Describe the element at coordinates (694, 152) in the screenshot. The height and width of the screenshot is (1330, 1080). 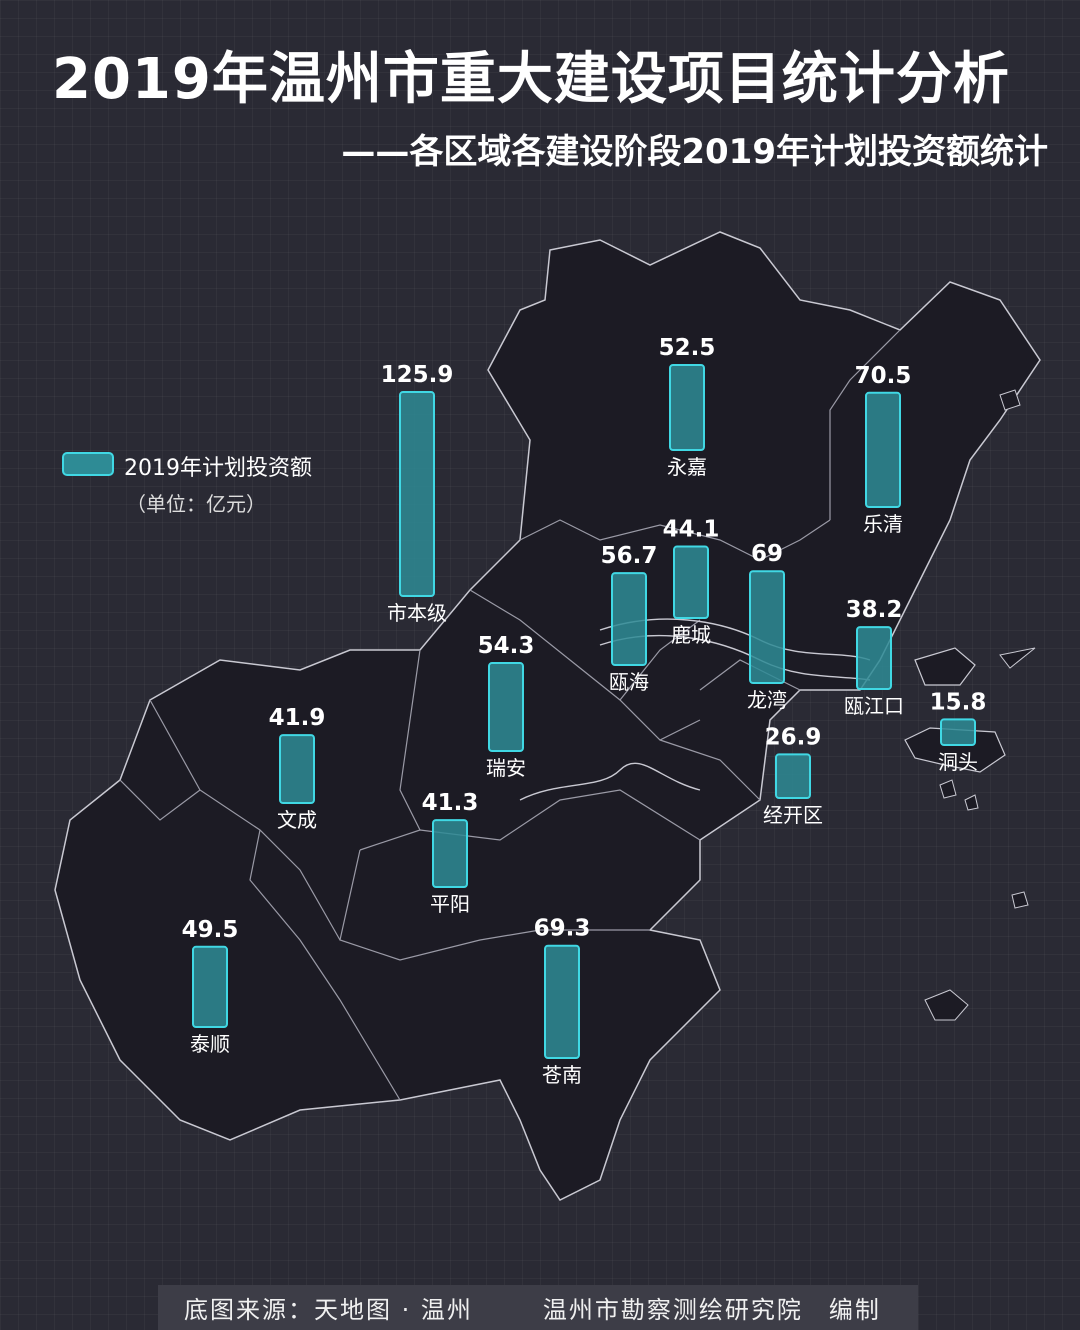
I see `page-subtitle: ——各区域各建设阶段2019年计划投资额统计` at that location.